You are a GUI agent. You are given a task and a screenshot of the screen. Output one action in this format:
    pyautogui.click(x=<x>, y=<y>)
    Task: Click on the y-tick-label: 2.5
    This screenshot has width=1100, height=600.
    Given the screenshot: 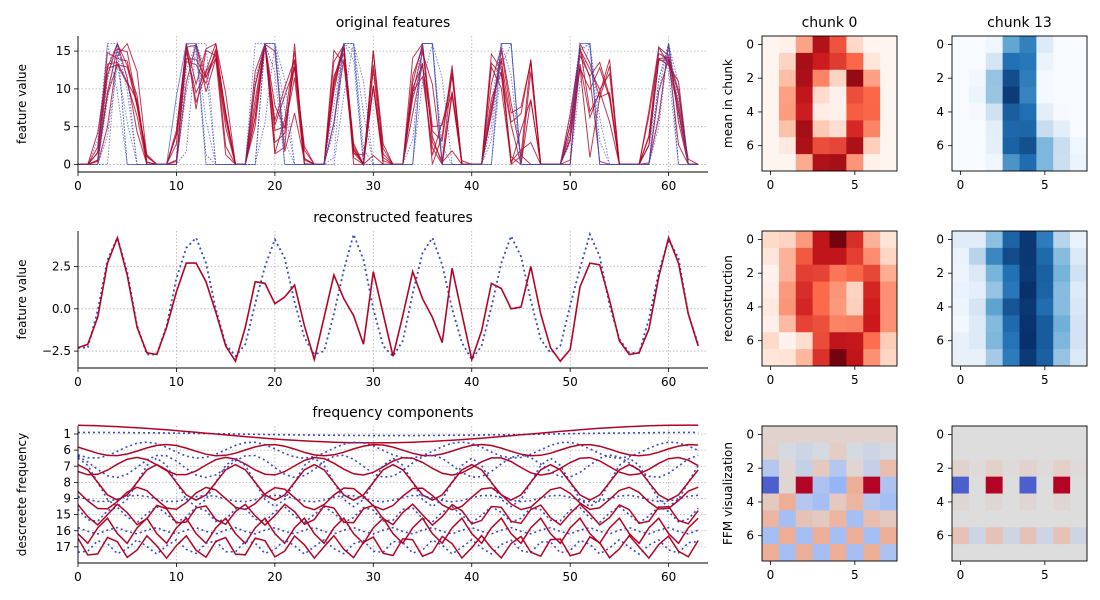 What is the action you would take?
    pyautogui.click(x=61, y=267)
    